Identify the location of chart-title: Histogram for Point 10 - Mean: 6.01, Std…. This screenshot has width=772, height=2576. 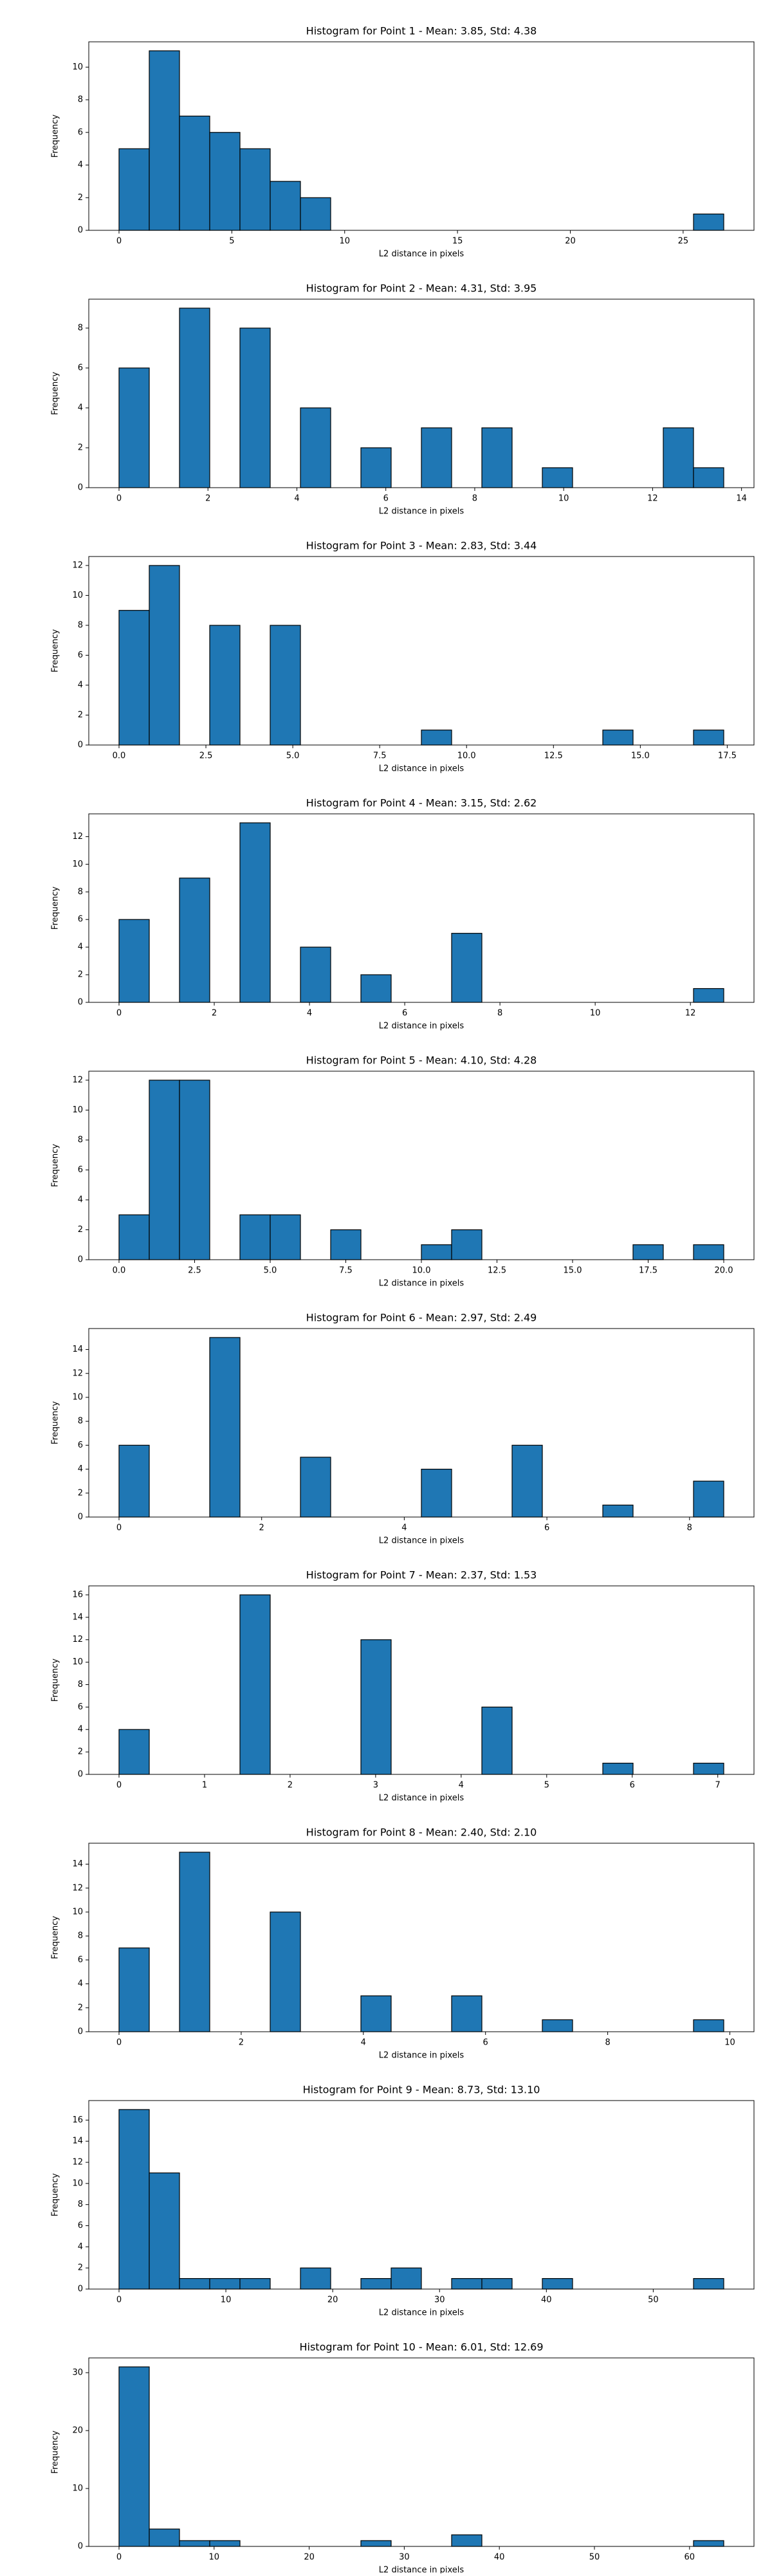
(421, 2347).